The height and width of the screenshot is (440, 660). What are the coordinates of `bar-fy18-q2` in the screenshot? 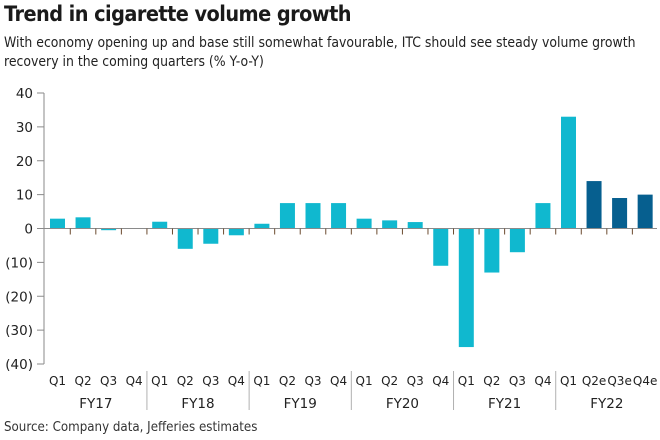 It's located at (185, 238).